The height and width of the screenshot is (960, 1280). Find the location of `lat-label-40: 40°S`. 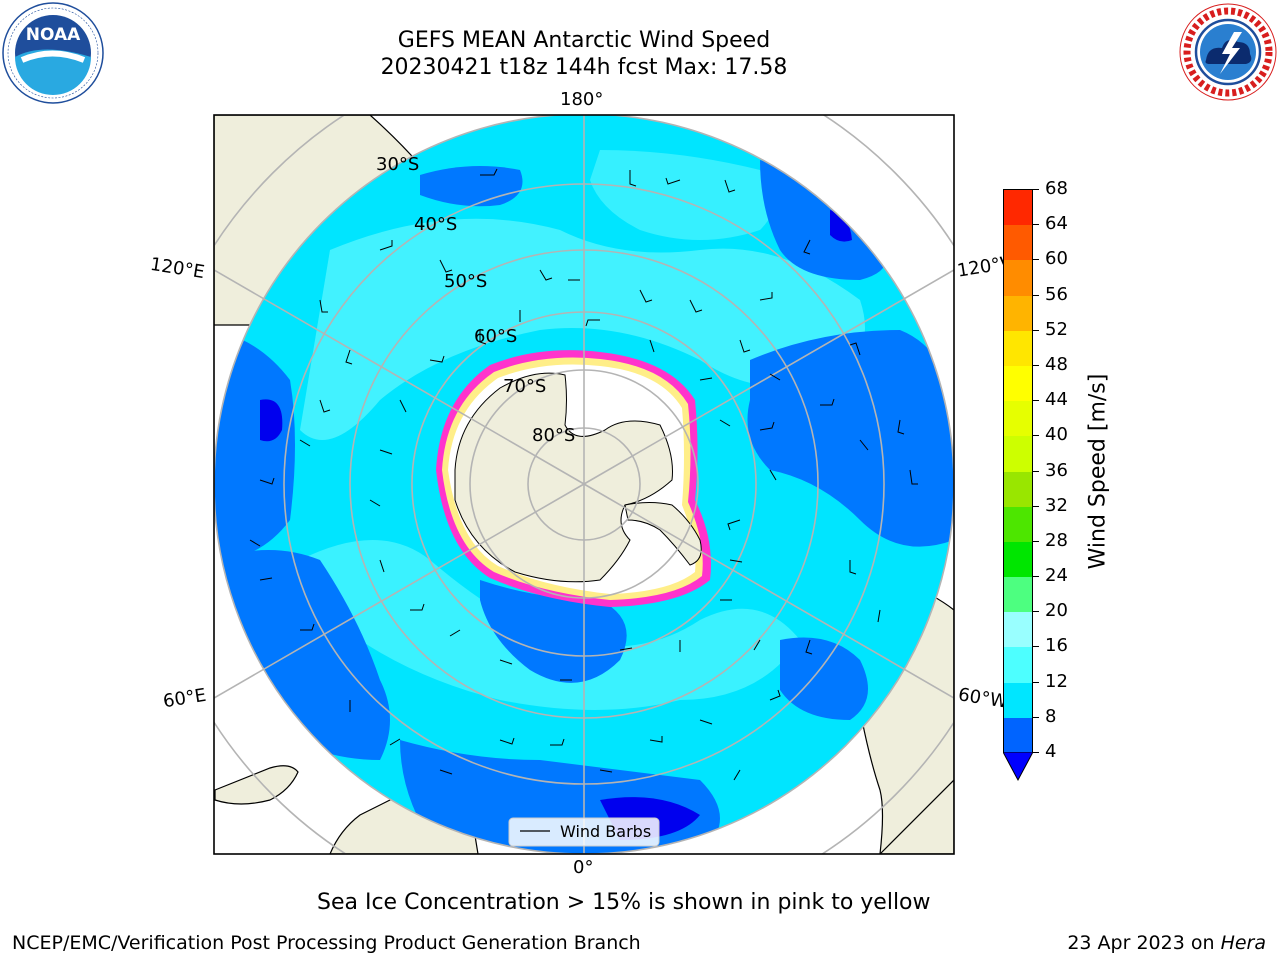

lat-label-40: 40°S is located at coordinates (435, 224).